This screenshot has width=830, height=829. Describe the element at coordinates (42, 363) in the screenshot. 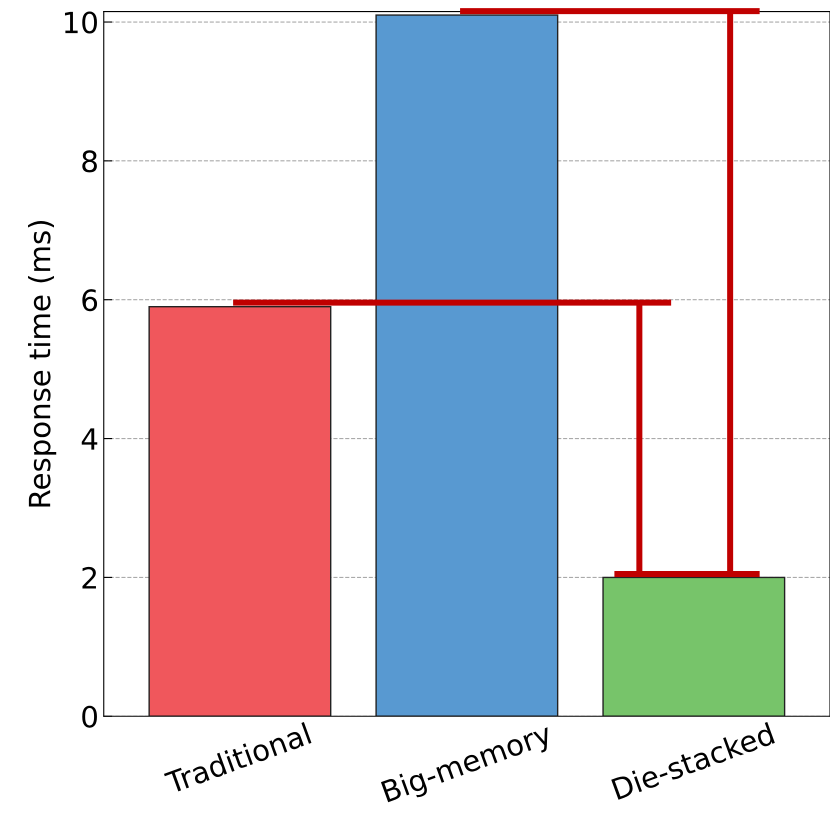

I see `y-axis-title: Response time (ms)` at that location.